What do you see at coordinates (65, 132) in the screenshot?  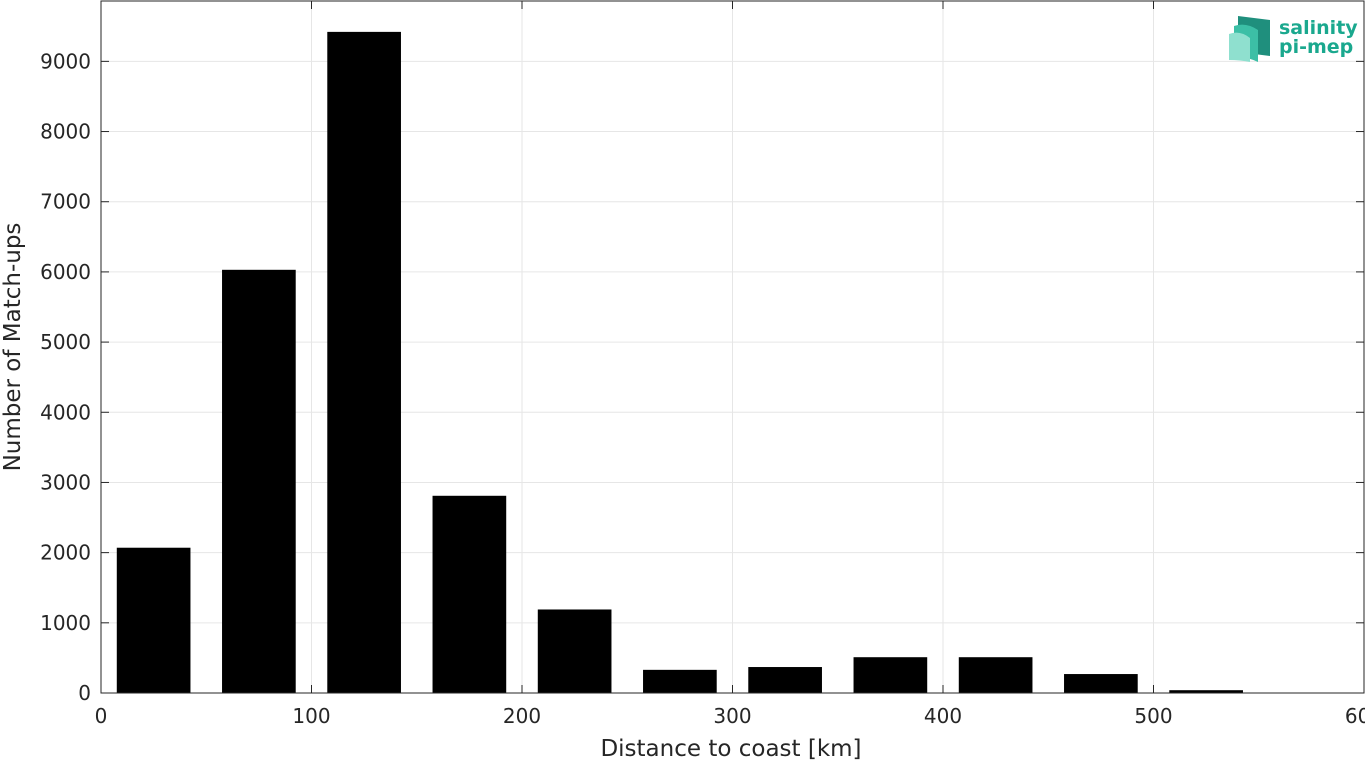 I see `y-tick-label: 8000` at bounding box center [65, 132].